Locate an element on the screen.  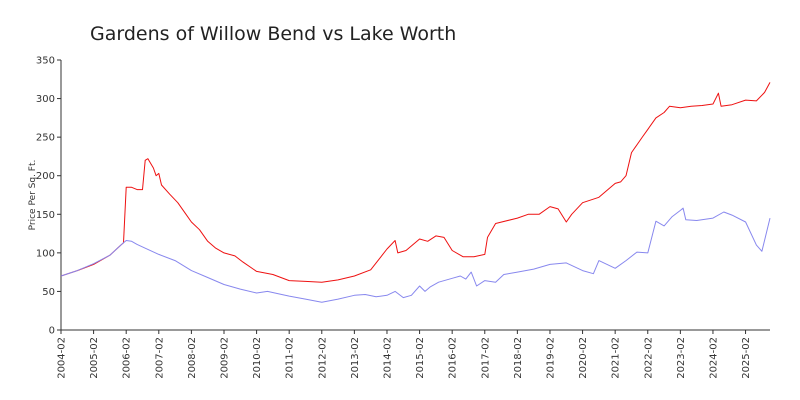
y-tick-label: 0 is located at coordinates (52, 331).